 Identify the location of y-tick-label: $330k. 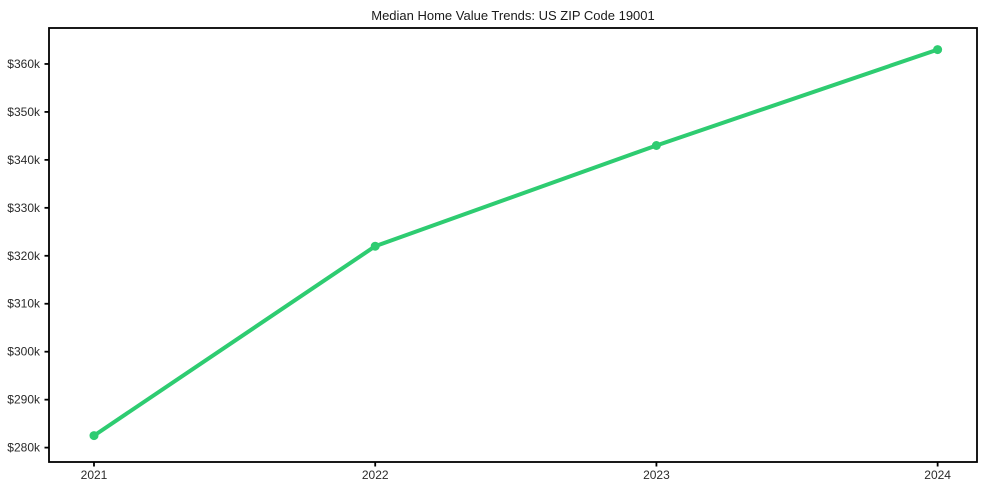
(24, 208).